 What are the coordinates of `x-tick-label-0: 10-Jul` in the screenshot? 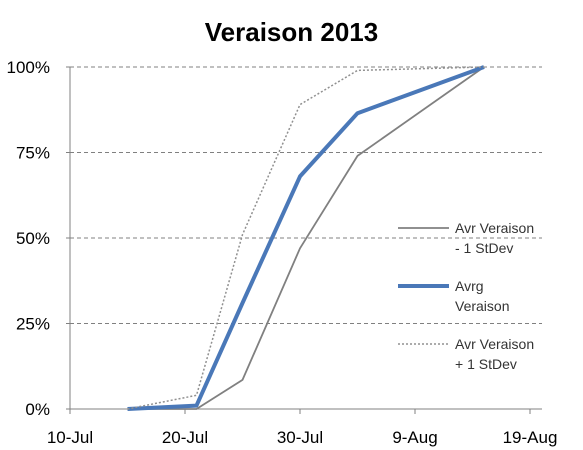 It's located at (70, 437).